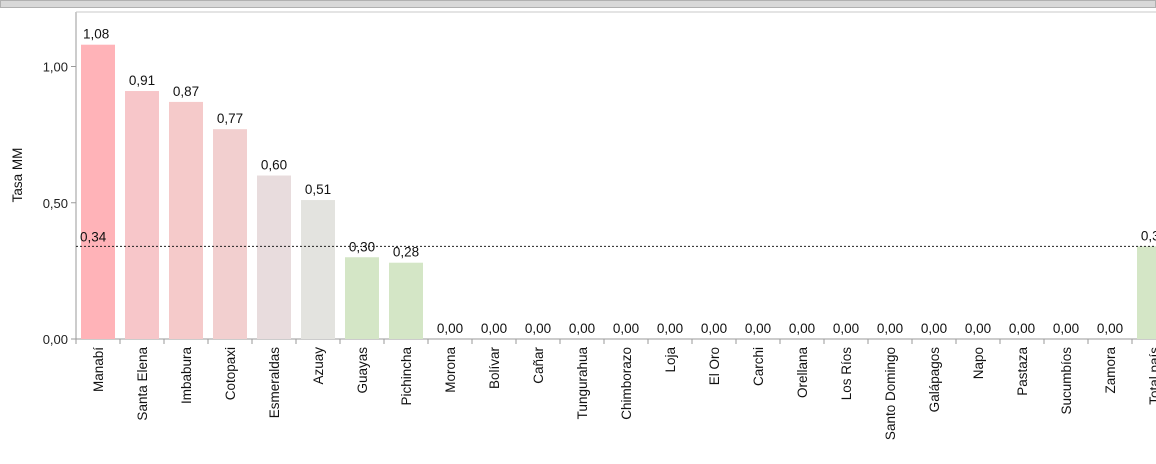  I want to click on x-tick-label: Napo, so click(978, 363).